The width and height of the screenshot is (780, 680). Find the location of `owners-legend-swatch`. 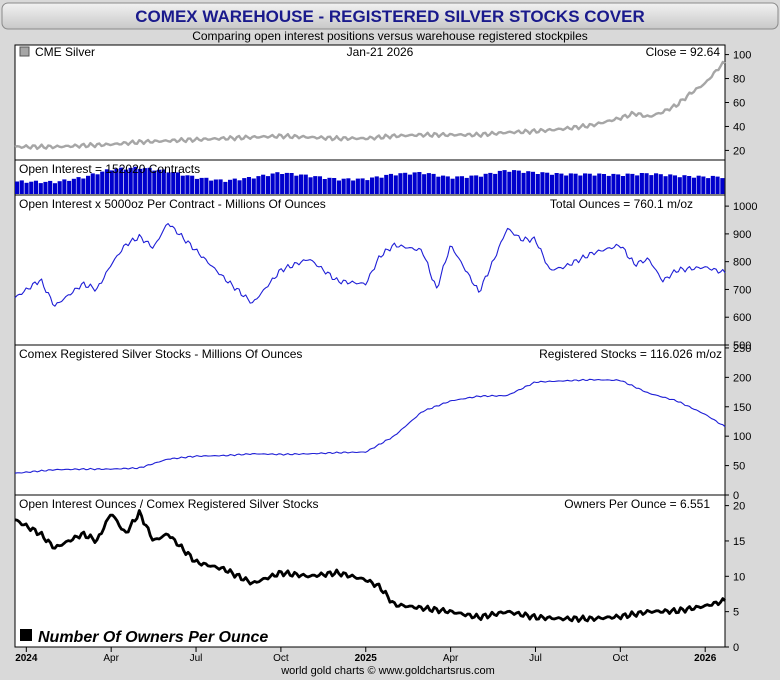

owners-legend-swatch is located at coordinates (26, 635).